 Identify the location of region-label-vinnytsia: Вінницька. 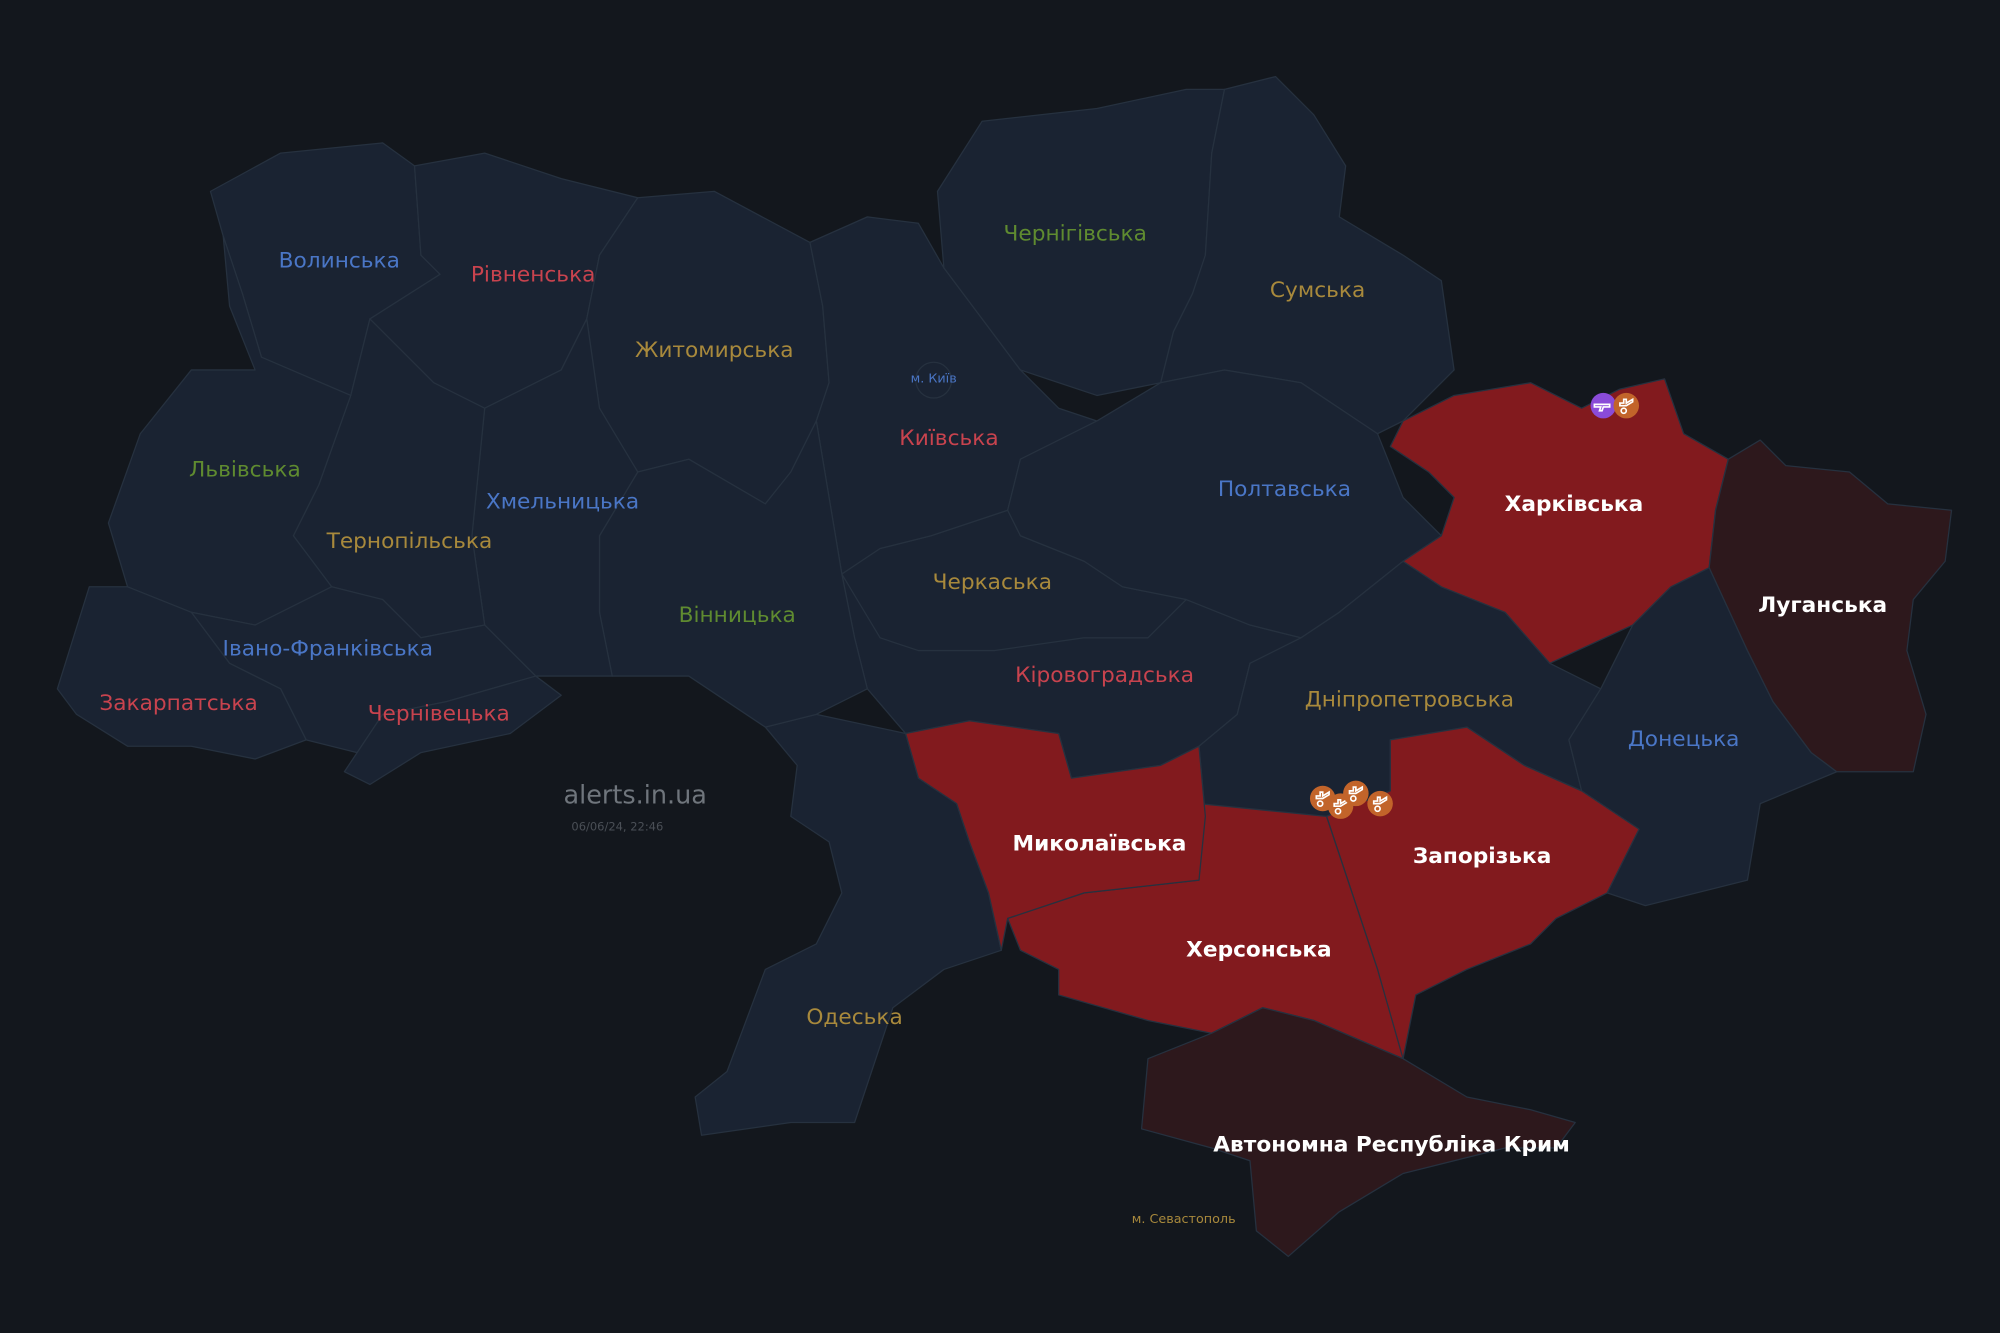
(737, 615).